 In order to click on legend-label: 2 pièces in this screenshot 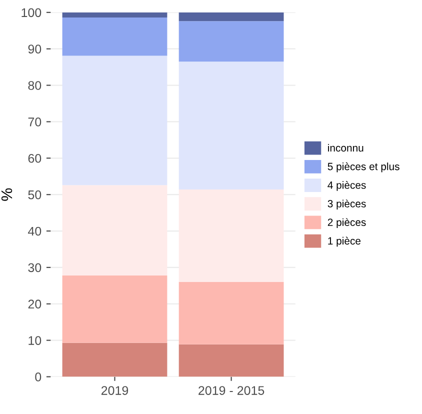, I will do `click(347, 223)`.